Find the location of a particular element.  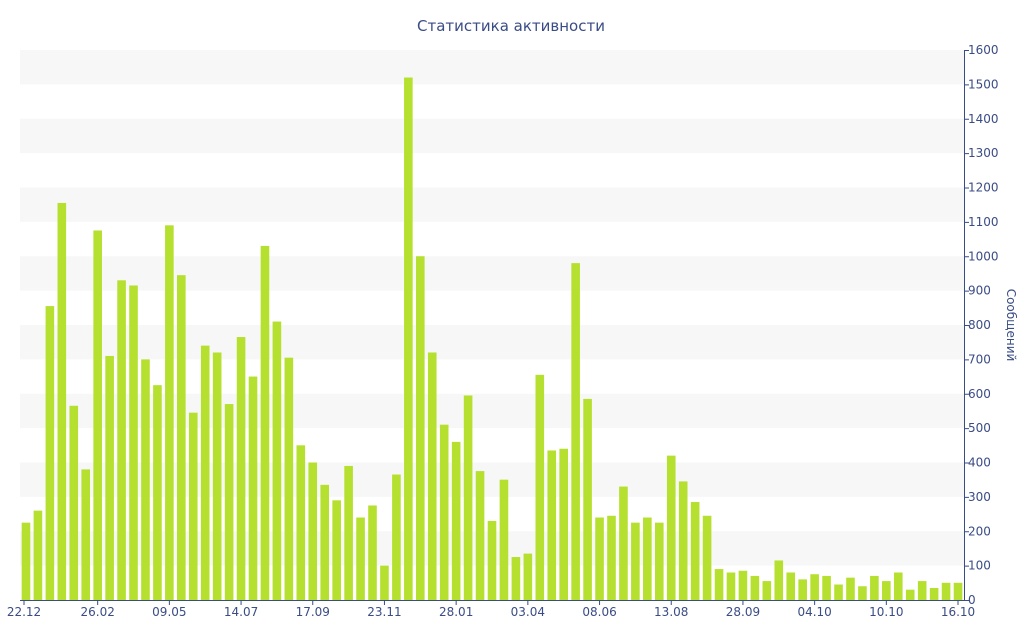

y-tick-label: 400 is located at coordinates (979, 463).